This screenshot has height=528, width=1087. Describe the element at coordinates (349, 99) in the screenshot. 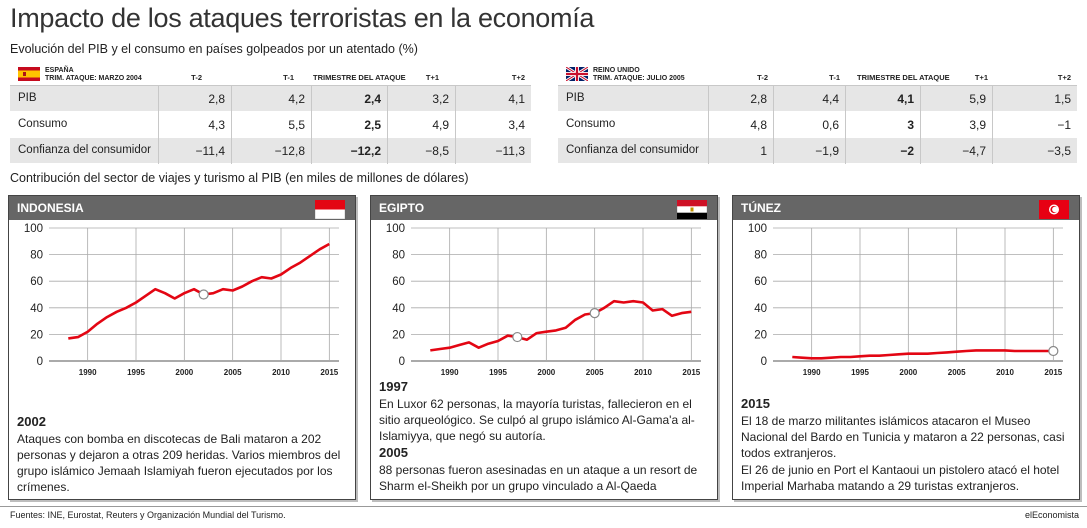

I see `table-cell: 2,4` at that location.